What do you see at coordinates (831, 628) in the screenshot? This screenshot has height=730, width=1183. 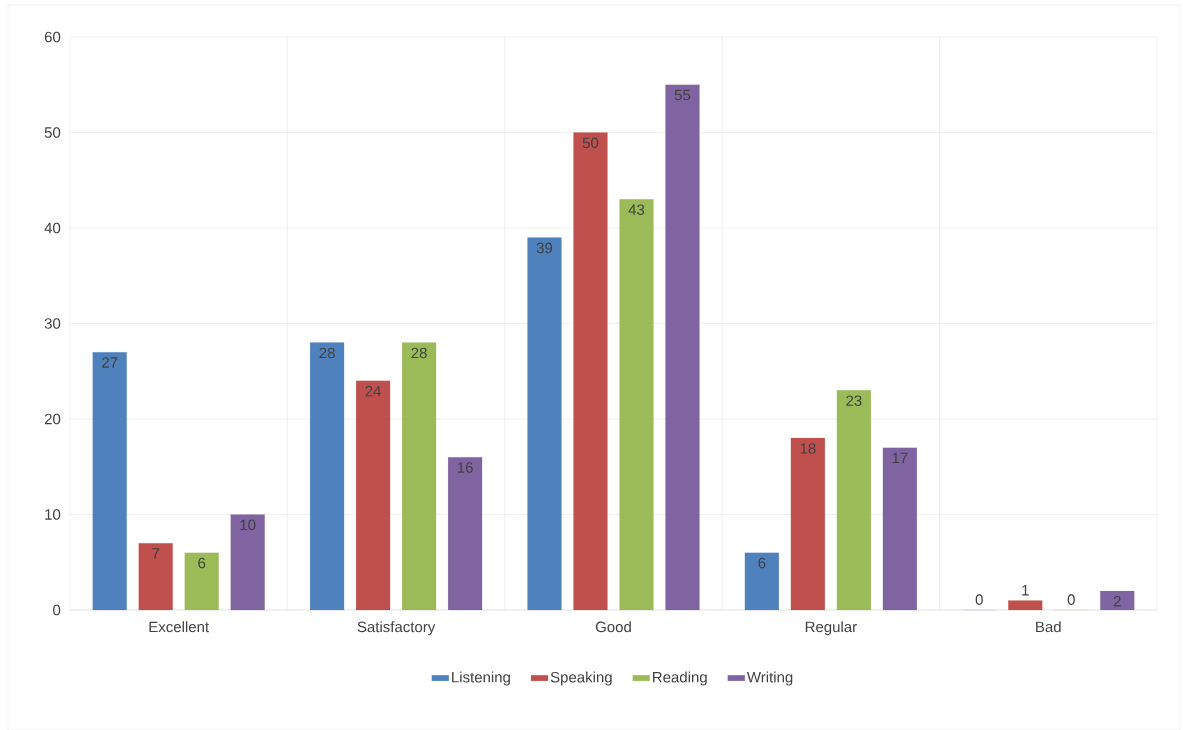 I see `x-tick-label: Regular` at bounding box center [831, 628].